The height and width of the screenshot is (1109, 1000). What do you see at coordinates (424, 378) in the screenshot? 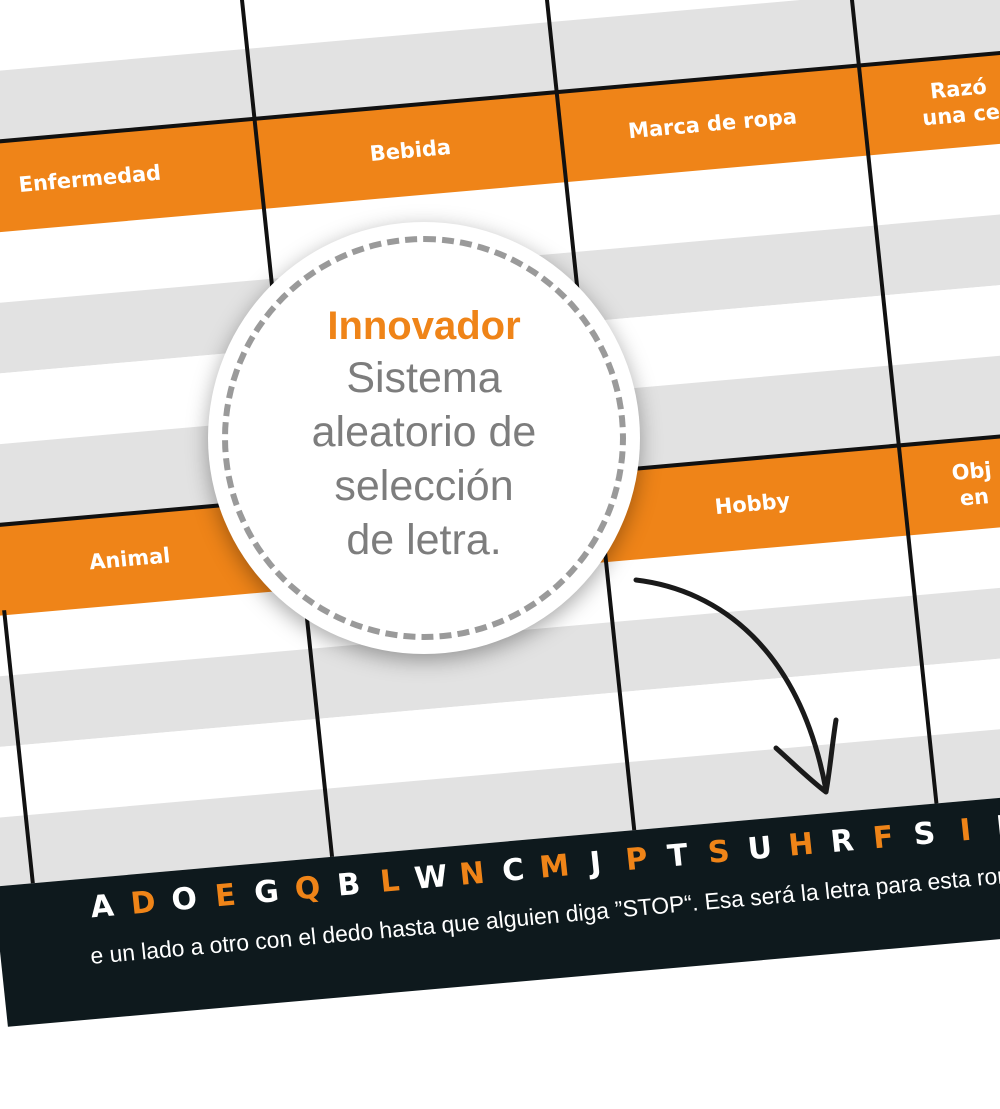
I see `badge-line: Sistema` at bounding box center [424, 378].